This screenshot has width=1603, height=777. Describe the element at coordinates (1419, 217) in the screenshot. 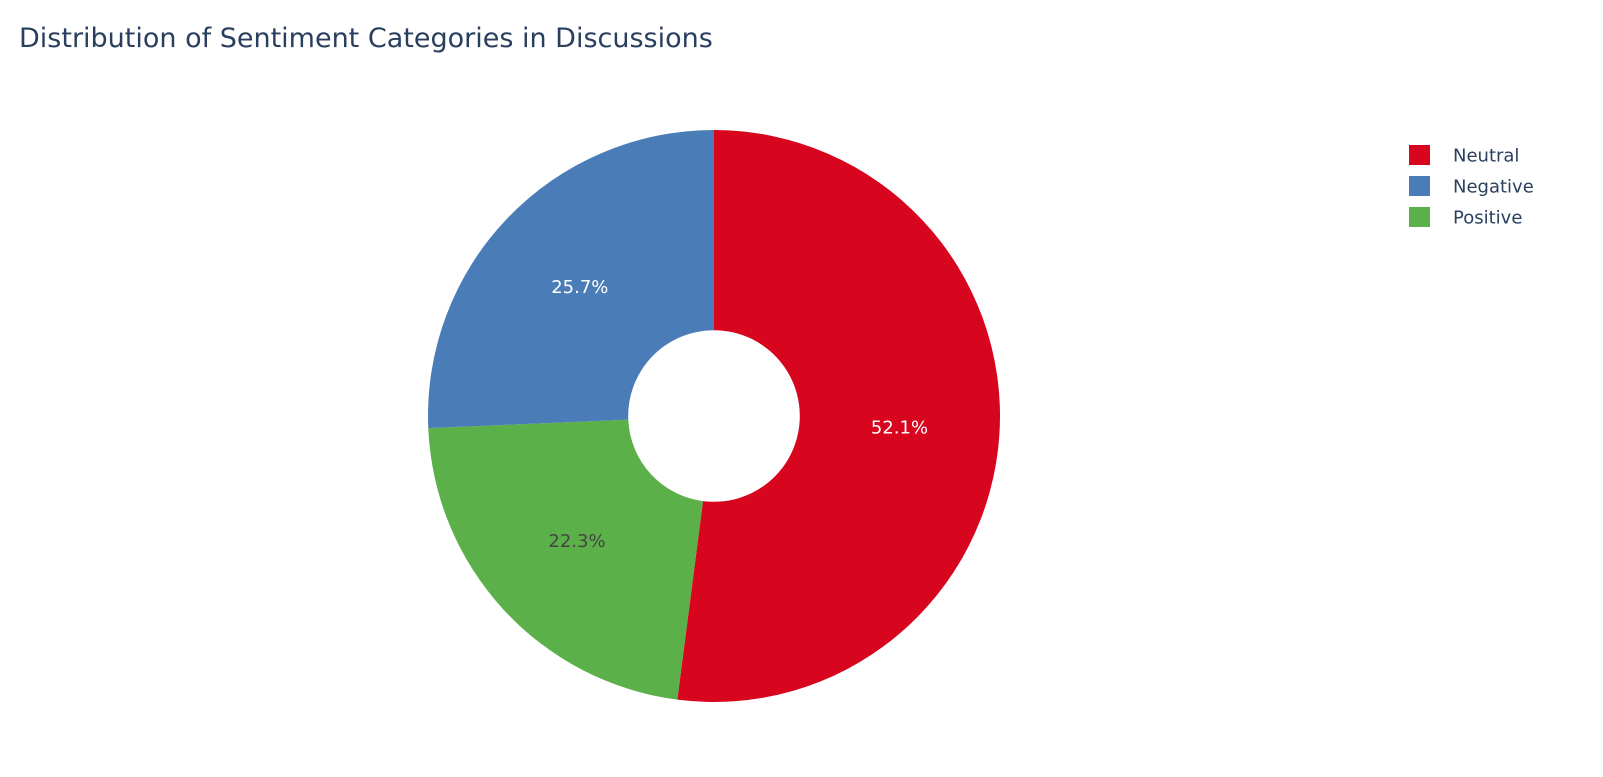

I see `legend-swatch-positive` at that location.